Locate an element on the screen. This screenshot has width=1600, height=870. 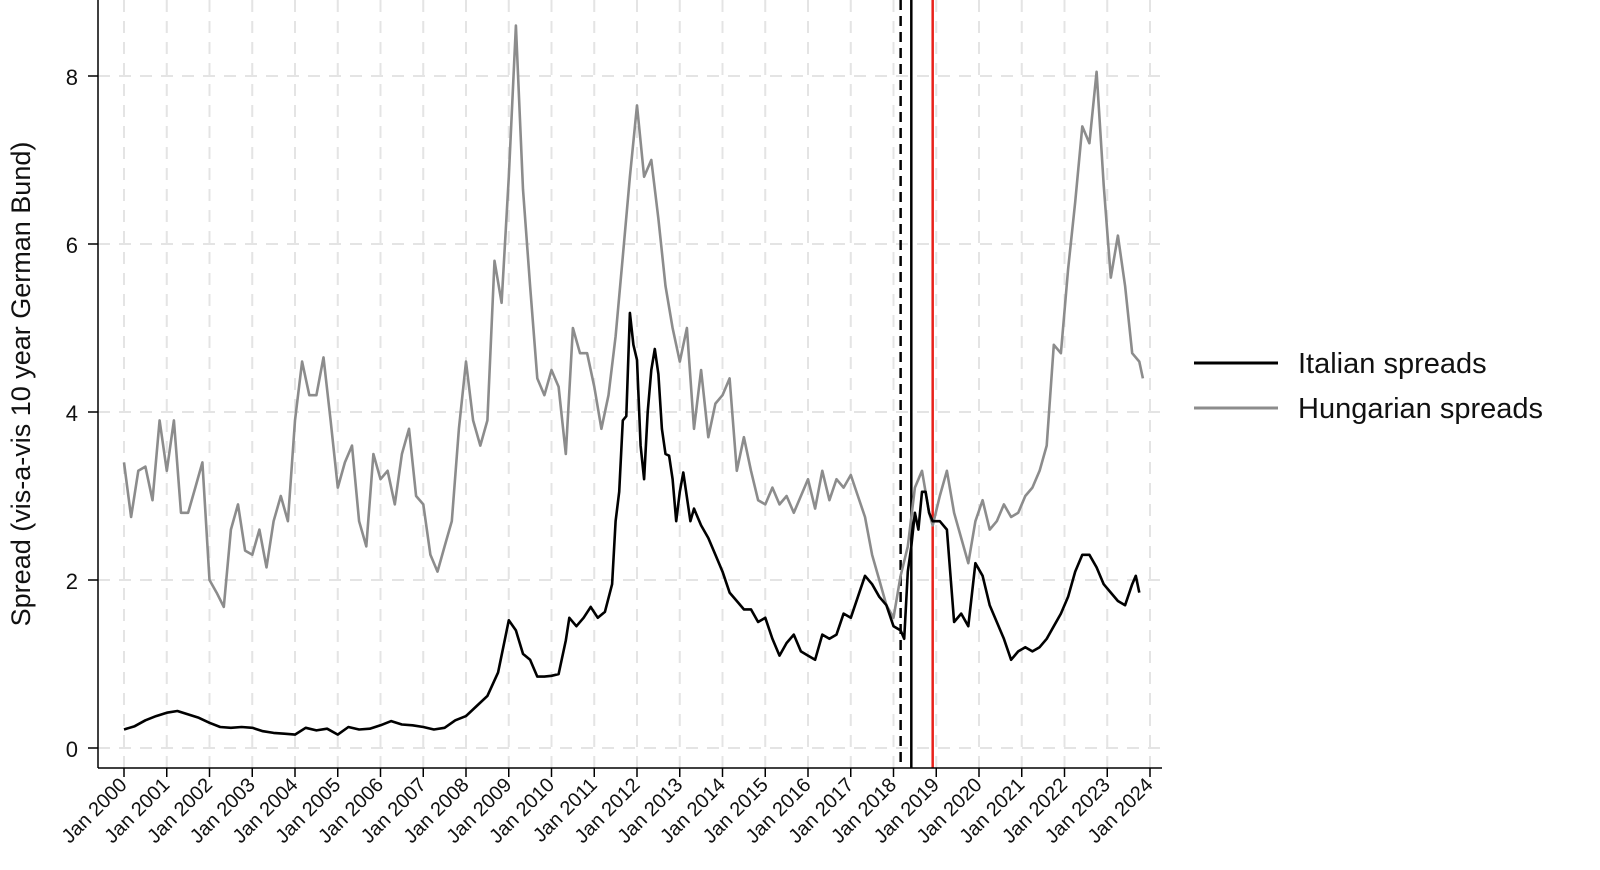
y-tick-label: 8 is located at coordinates (72, 77).